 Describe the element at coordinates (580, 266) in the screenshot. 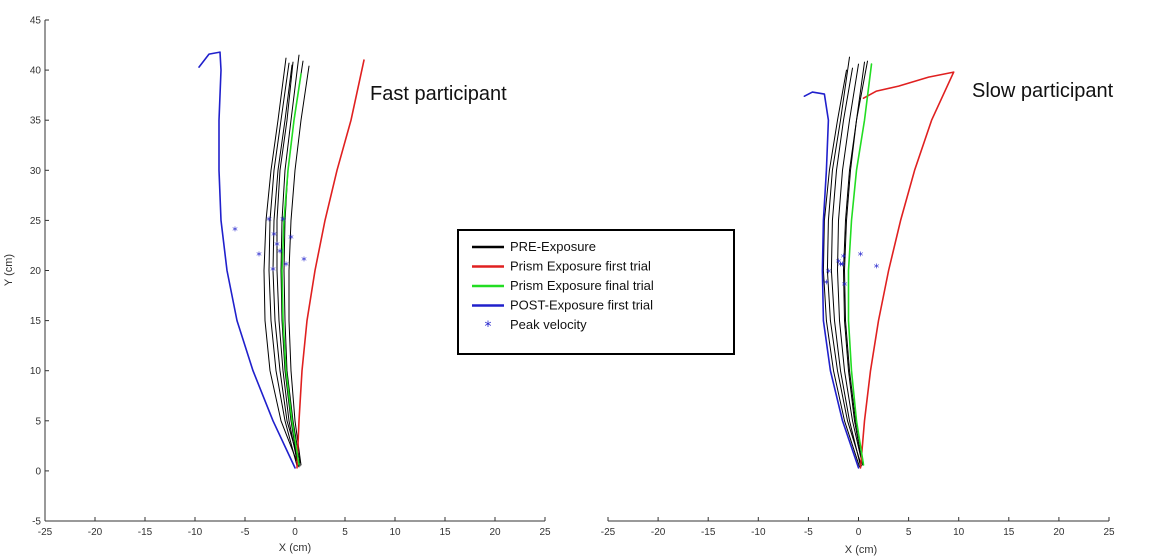

I see `legend-label-prism-exposure-first-trial: Prism Exposure first trial` at that location.